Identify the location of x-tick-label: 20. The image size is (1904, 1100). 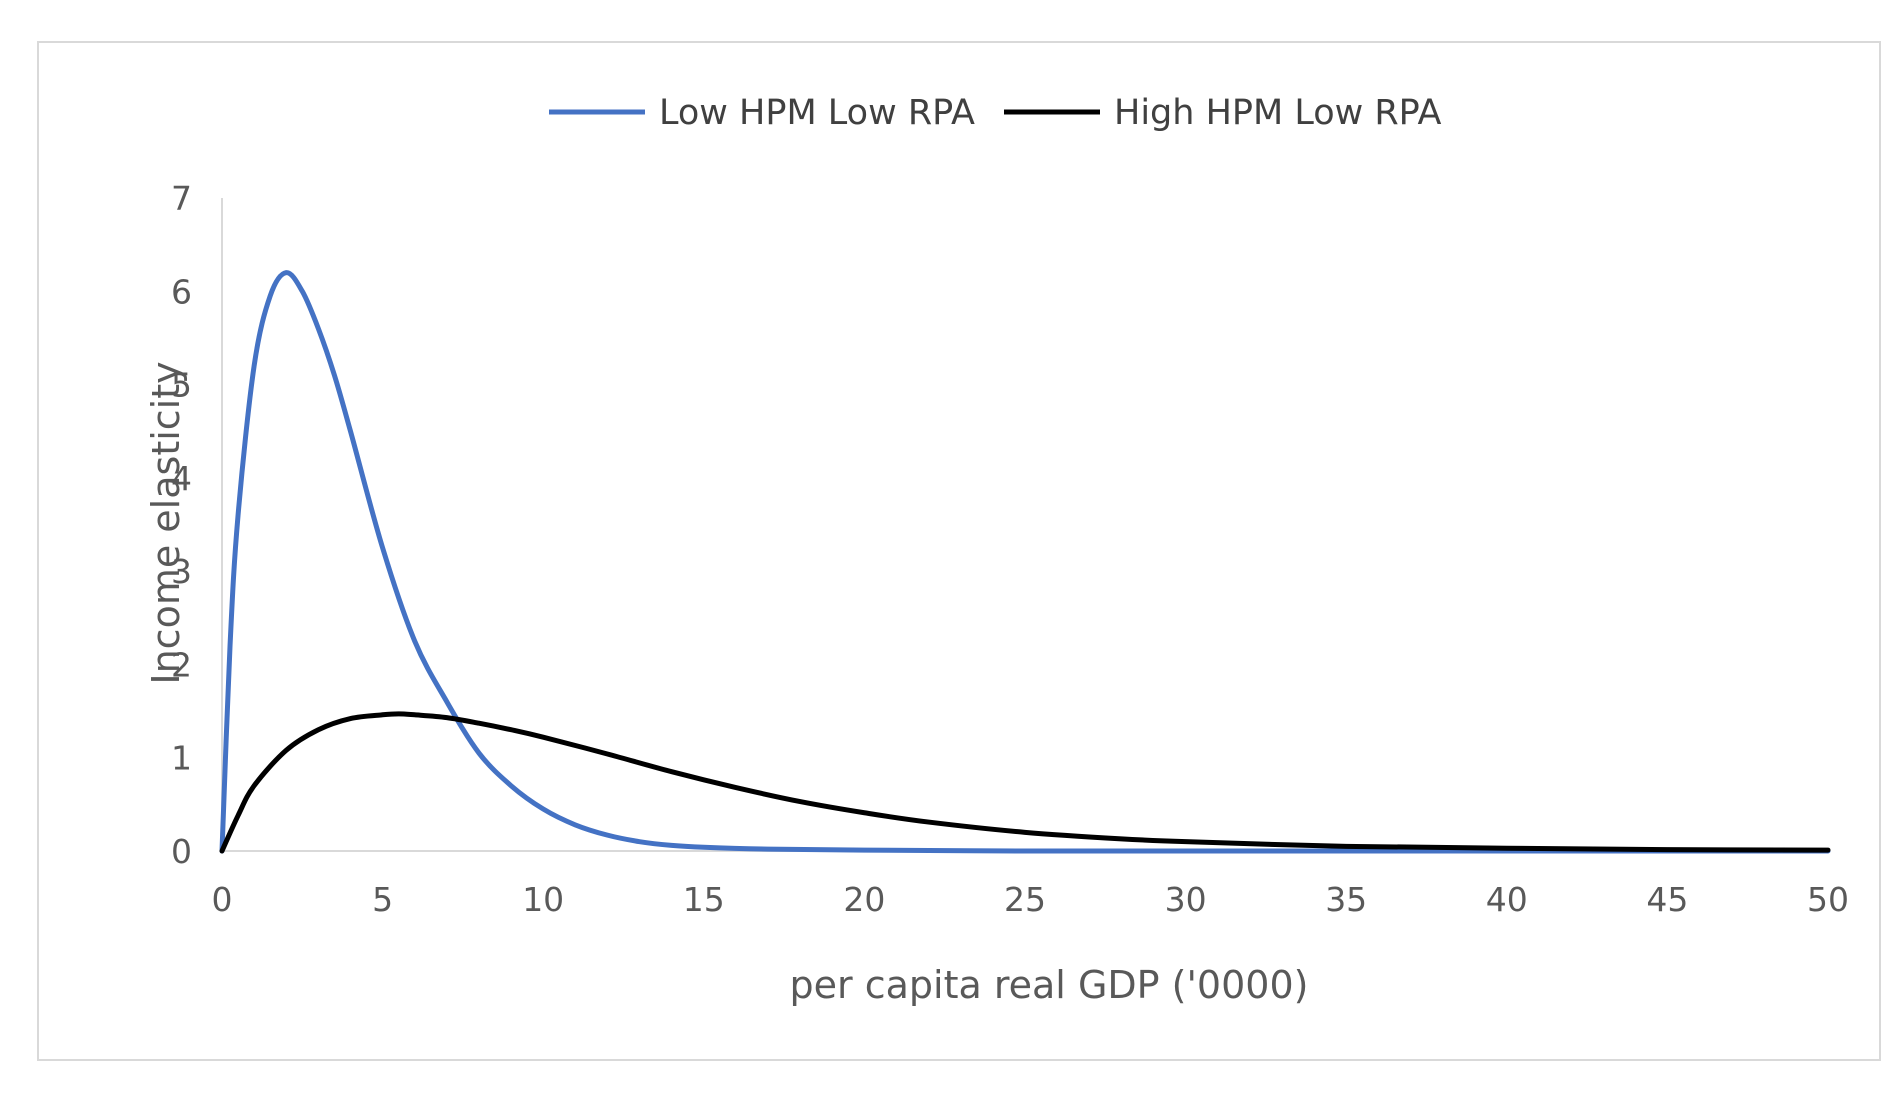
(864, 899).